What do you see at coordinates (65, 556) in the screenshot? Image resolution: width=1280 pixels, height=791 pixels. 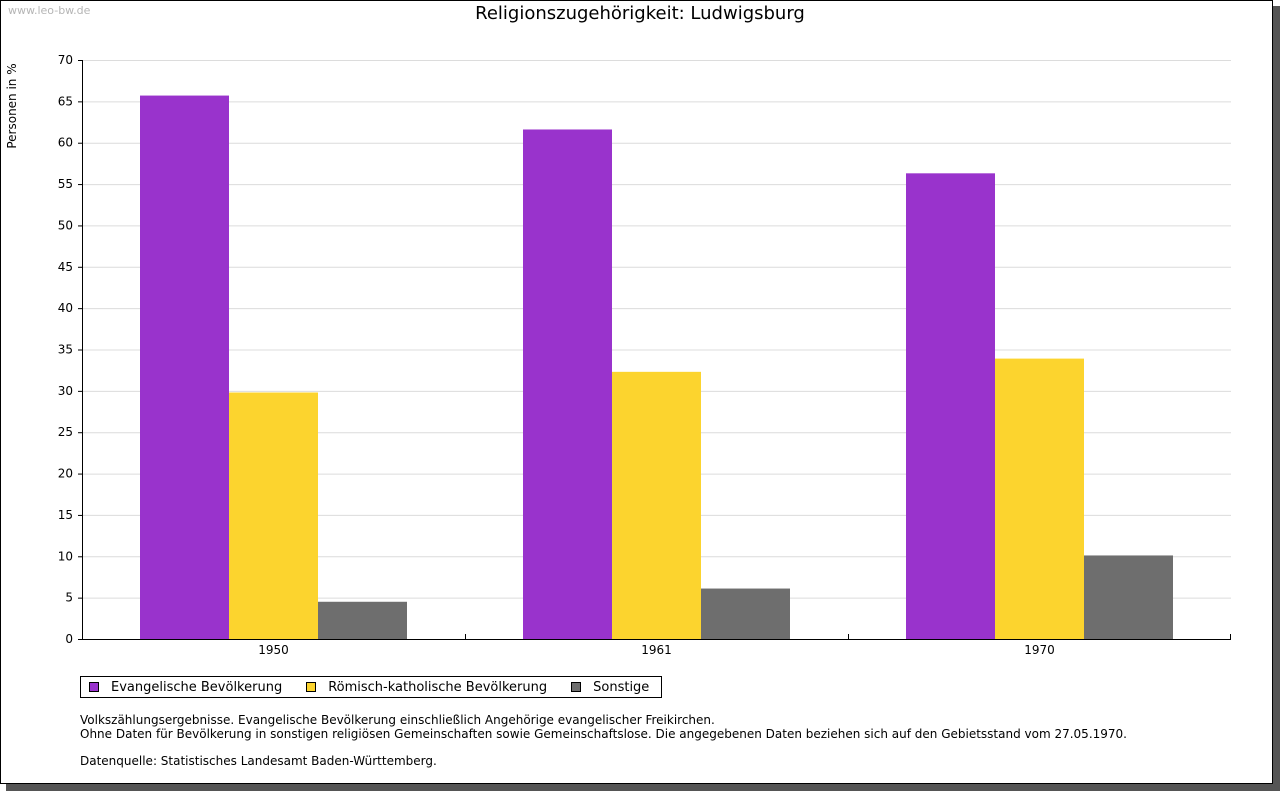 I see `y-tick-label-10: 10` at bounding box center [65, 556].